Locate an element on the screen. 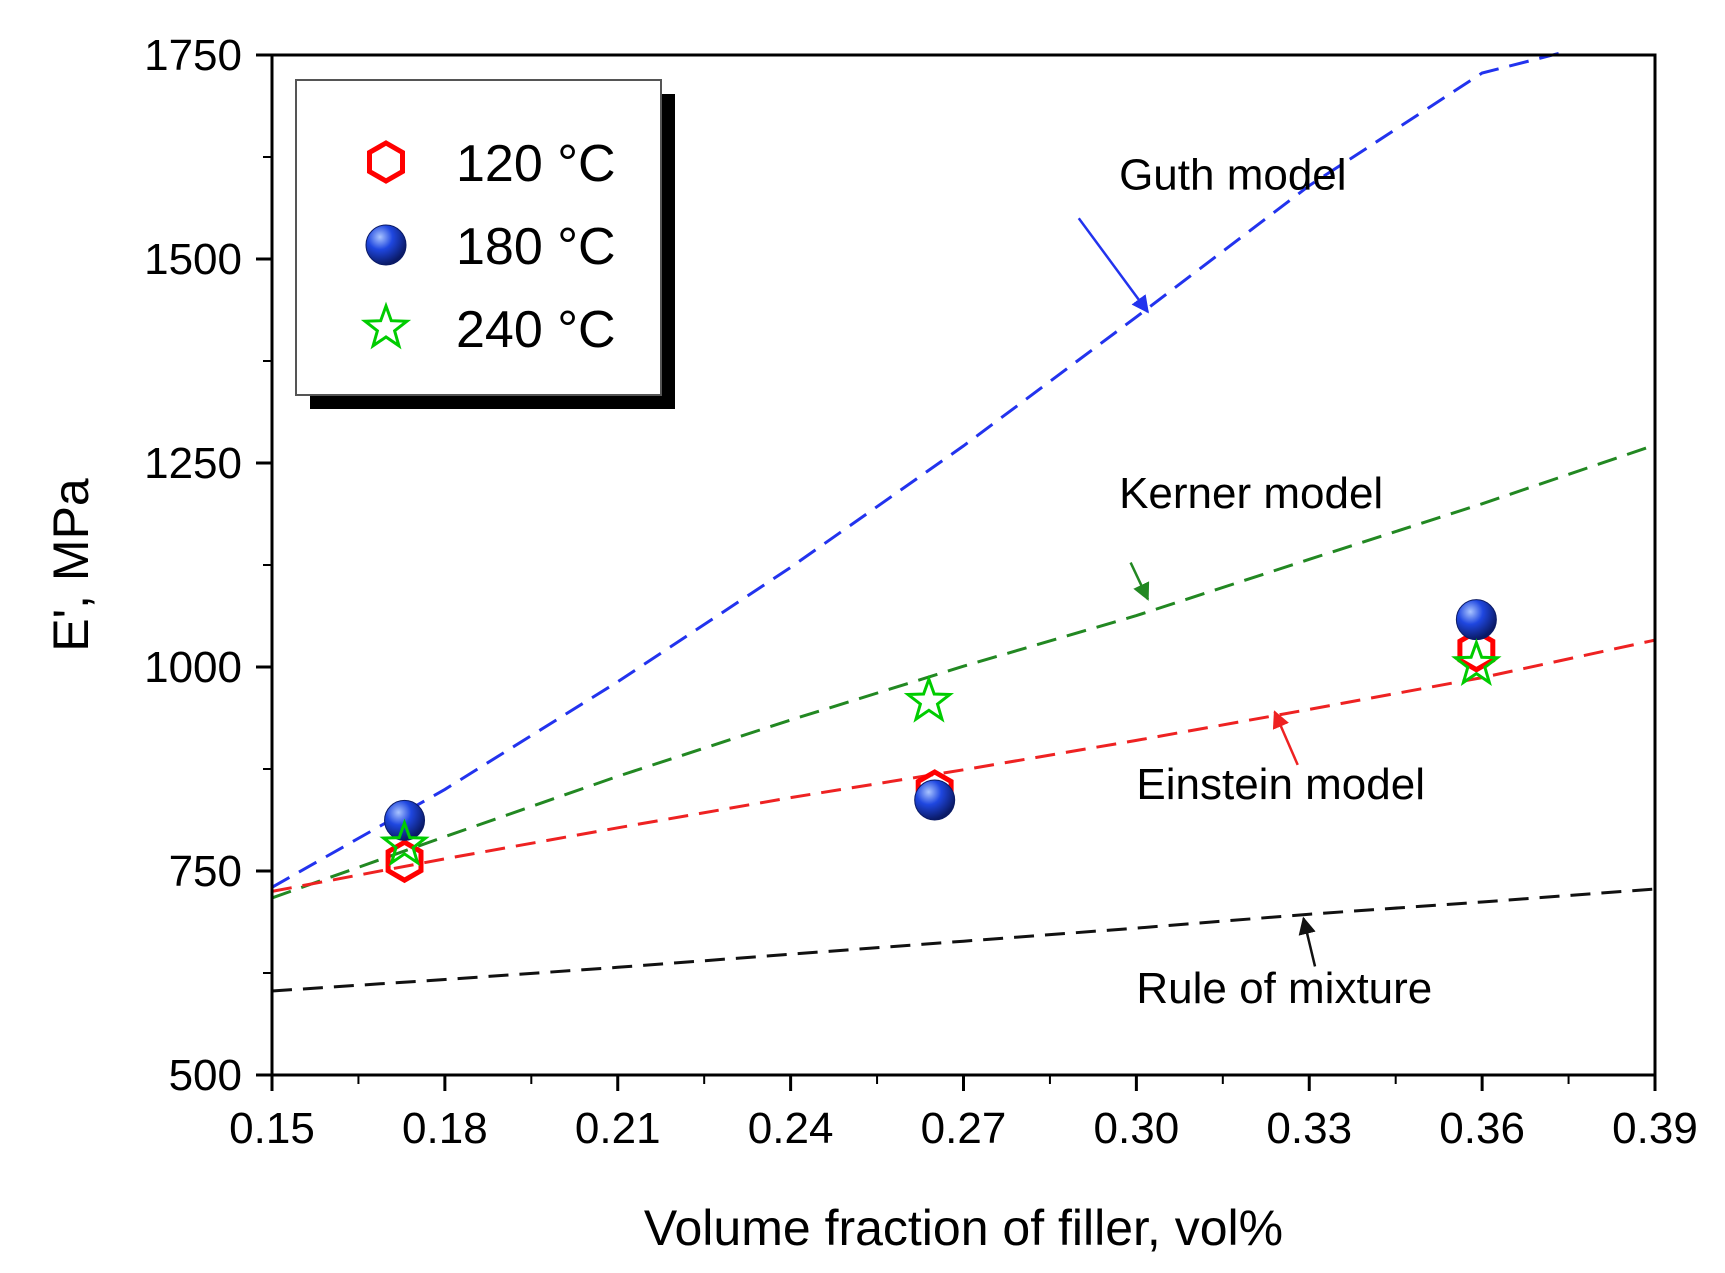  x-tick-label: 0.30 is located at coordinates (1137, 1128).